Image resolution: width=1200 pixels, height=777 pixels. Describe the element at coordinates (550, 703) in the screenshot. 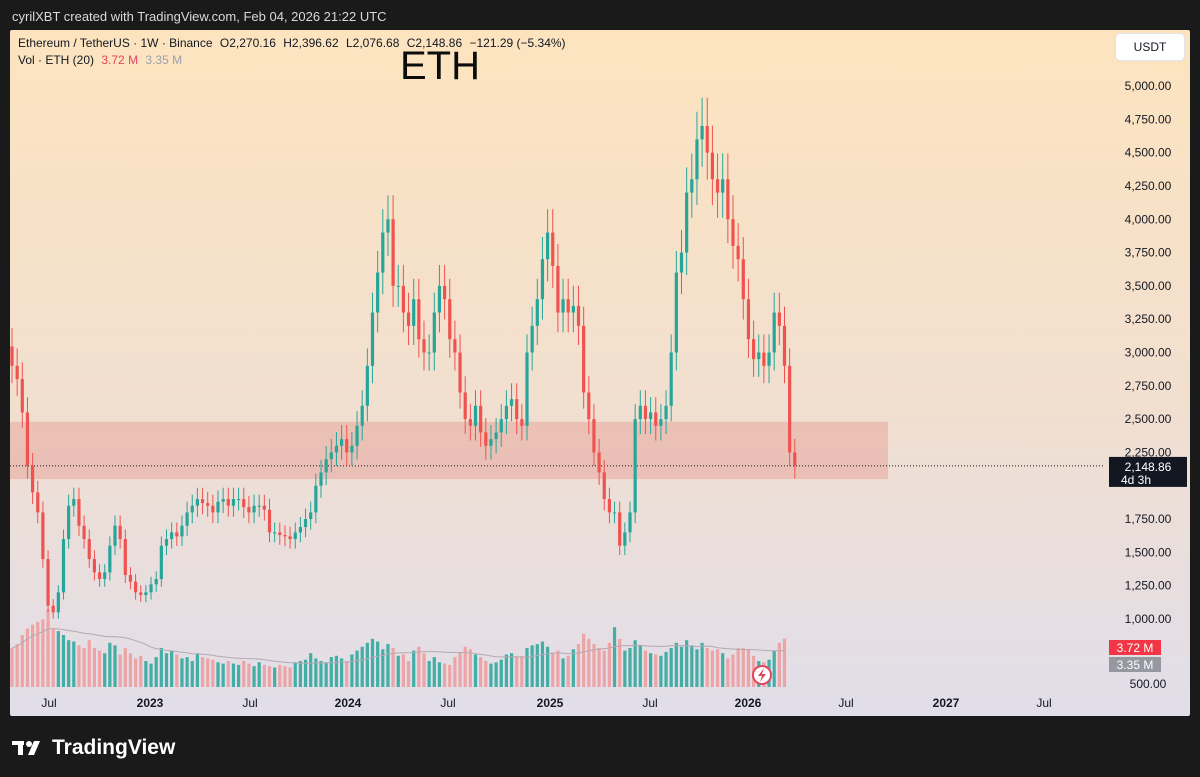

I see `x-axis-tick-label: 2025` at that location.